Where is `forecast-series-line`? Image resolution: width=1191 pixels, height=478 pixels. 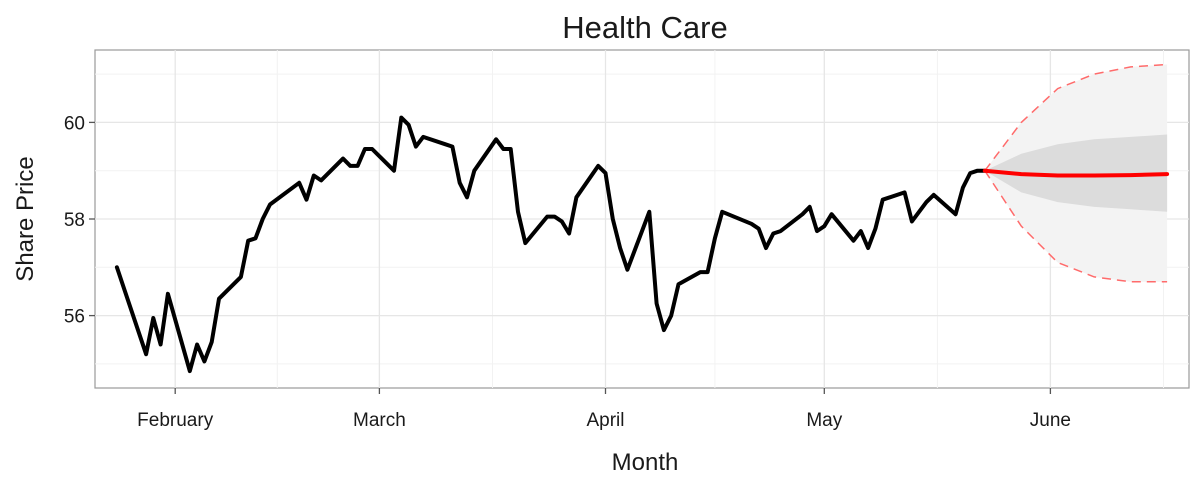 forecast-series-line is located at coordinates (1076, 173).